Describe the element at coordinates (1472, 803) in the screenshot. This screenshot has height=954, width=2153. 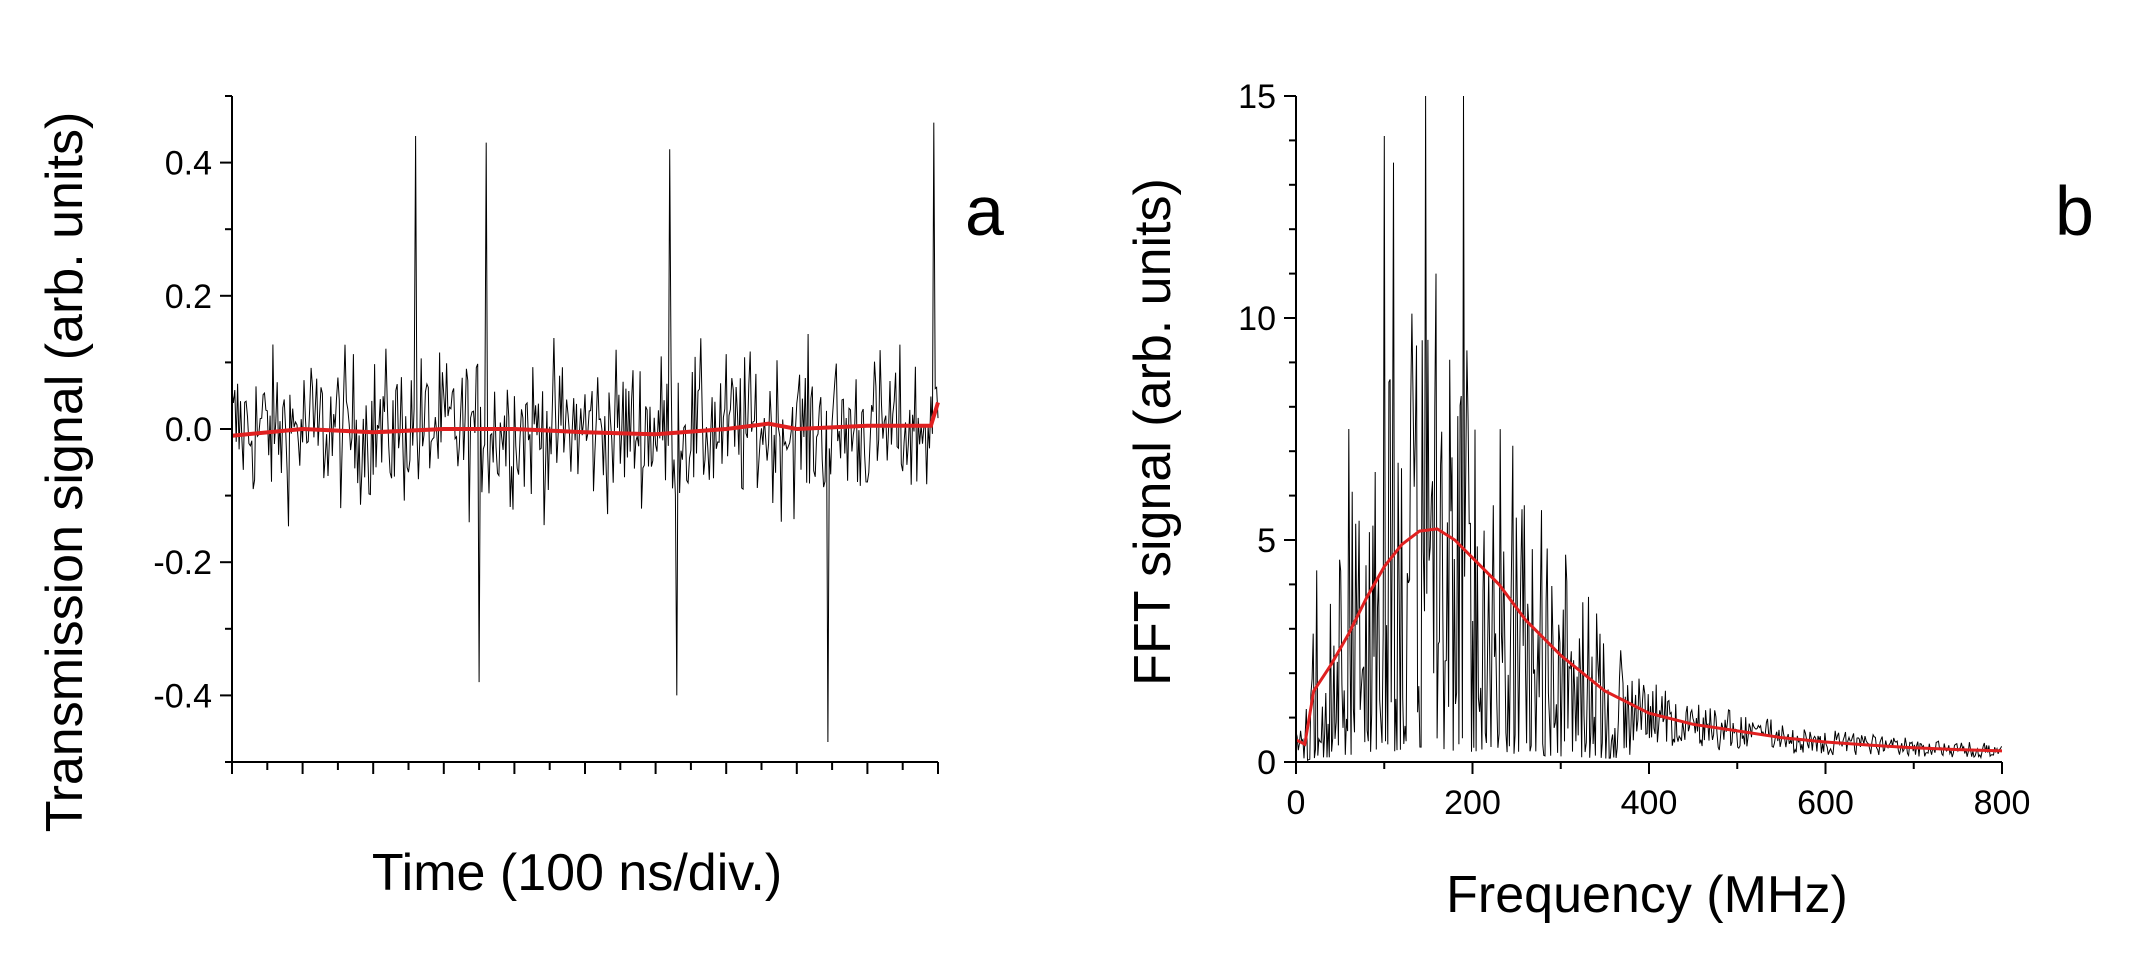
I see `panel-b-x-tick-label: 200` at that location.